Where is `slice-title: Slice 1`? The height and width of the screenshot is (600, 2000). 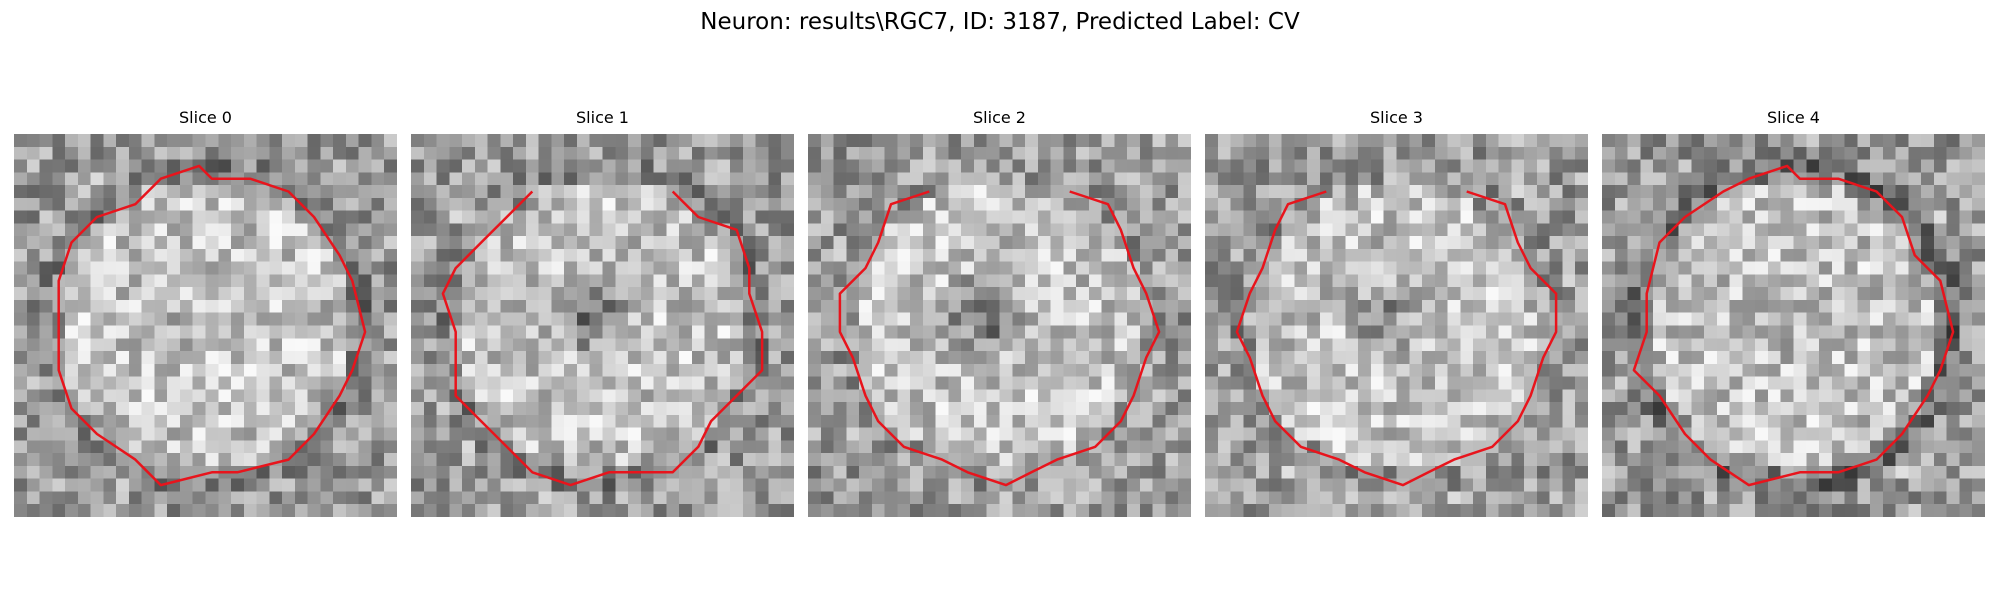 slice-title: Slice 1 is located at coordinates (602, 117).